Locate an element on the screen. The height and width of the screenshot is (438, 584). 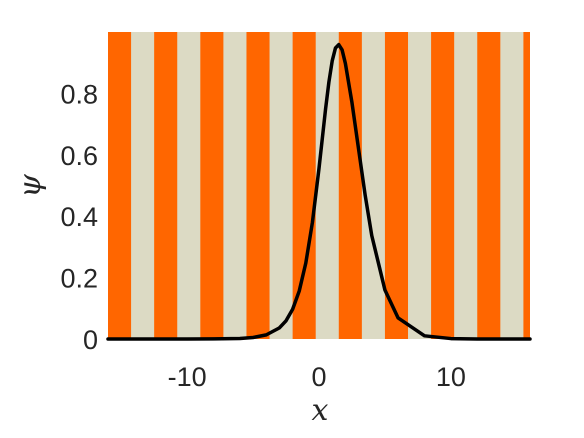
y-axis-label: ψ is located at coordinates (30, 186).